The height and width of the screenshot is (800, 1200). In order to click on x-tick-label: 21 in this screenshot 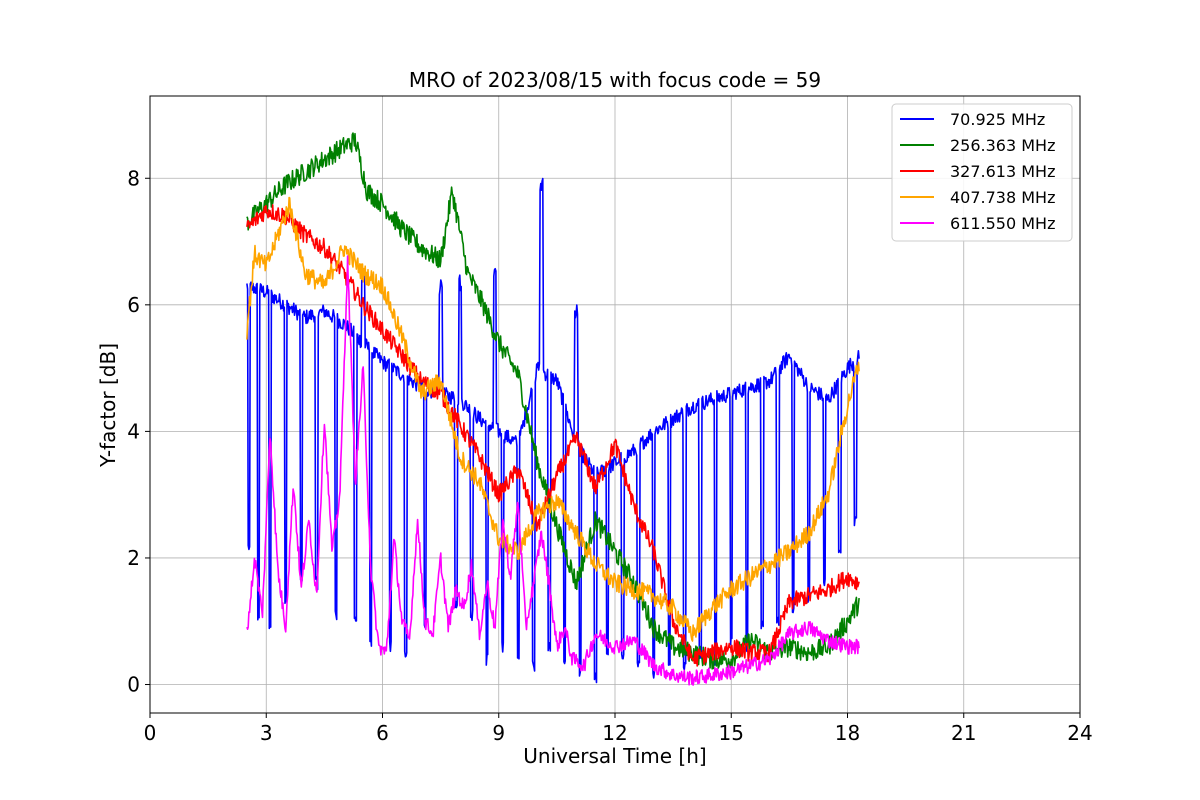, I will do `click(963, 733)`.